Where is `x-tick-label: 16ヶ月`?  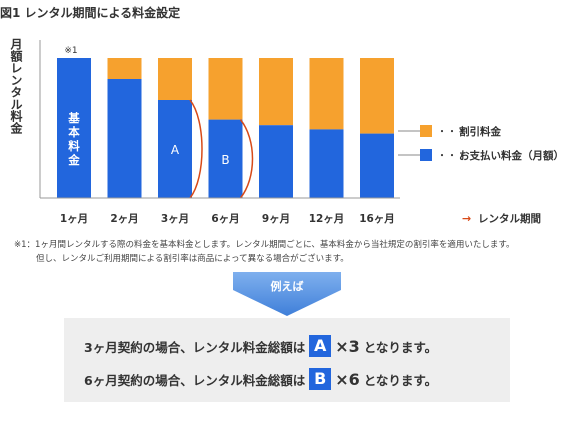 x-tick-label: 16ヶ月 is located at coordinates (377, 219).